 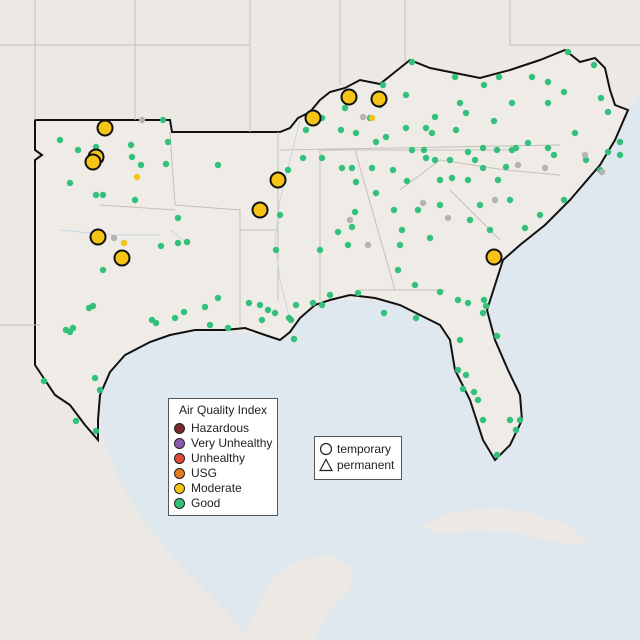 What do you see at coordinates (248, 180) in the screenshot?
I see `moderate-small-markers` at bounding box center [248, 180].